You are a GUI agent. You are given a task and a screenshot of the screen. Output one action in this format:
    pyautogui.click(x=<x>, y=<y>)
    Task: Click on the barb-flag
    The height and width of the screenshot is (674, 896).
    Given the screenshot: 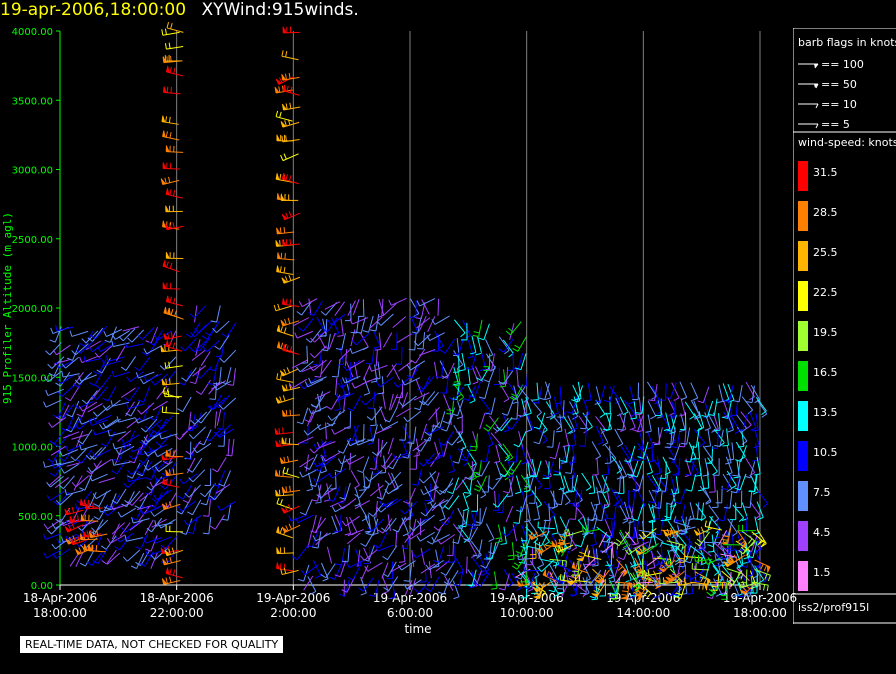 What is the action you would take?
    pyautogui.click(x=277, y=473)
    